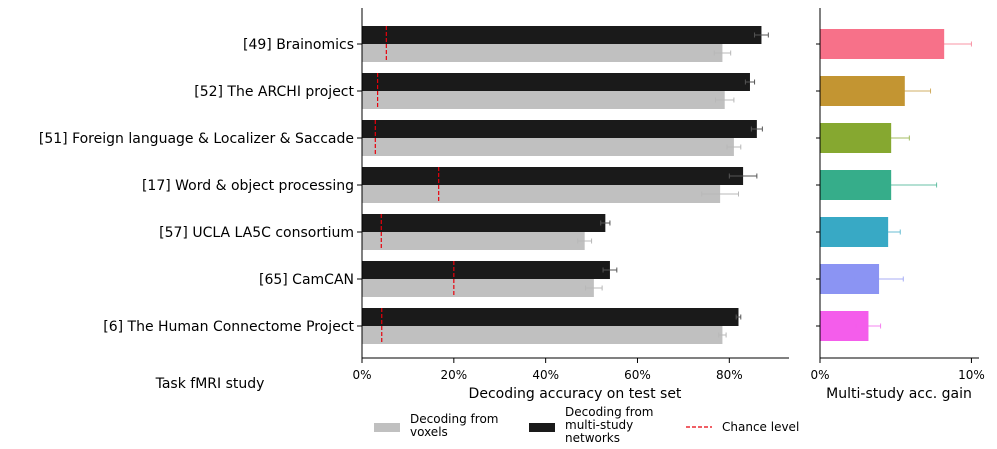 The width and height of the screenshot is (997, 449). I want to click on left-x-tick-label: 0%, so click(361, 375).